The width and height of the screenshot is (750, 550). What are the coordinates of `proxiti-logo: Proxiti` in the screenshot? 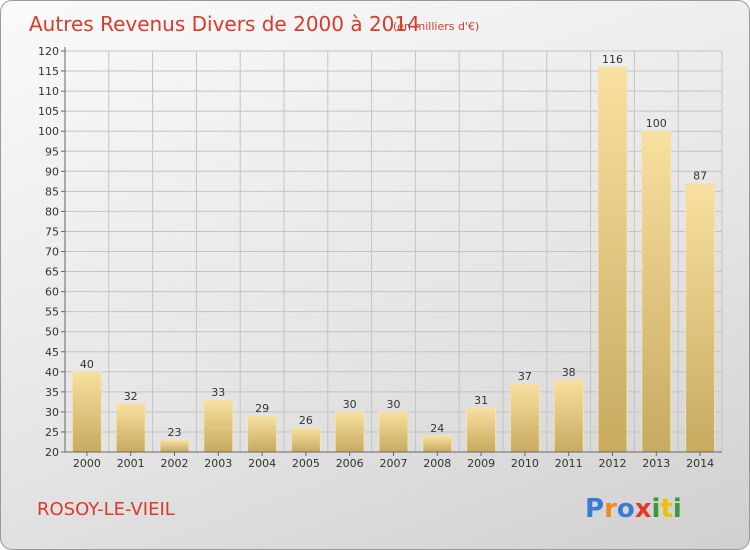 It's located at (633, 509).